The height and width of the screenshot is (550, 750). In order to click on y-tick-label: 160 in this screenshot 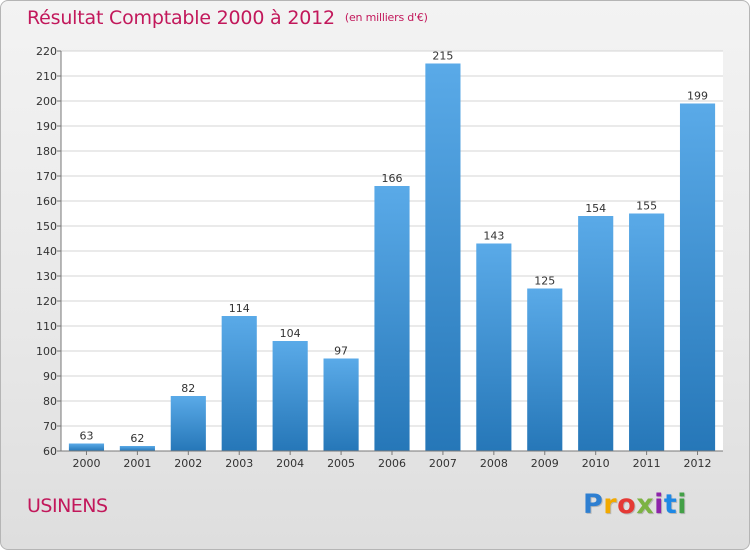, I will do `click(46, 201)`.